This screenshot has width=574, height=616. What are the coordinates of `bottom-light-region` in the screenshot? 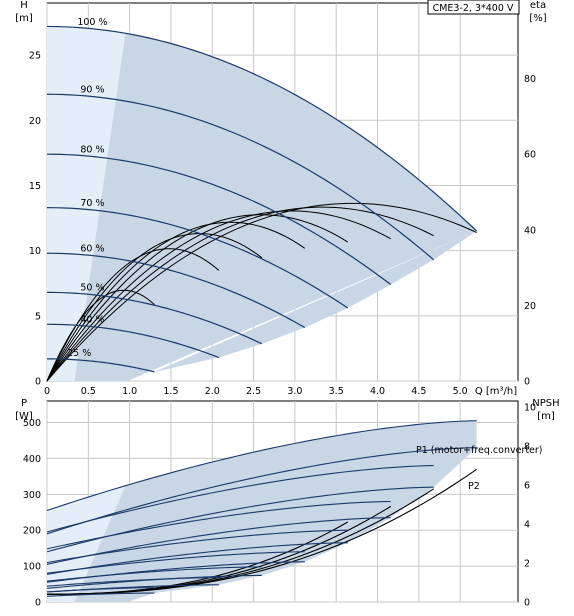 It's located at (86, 543).